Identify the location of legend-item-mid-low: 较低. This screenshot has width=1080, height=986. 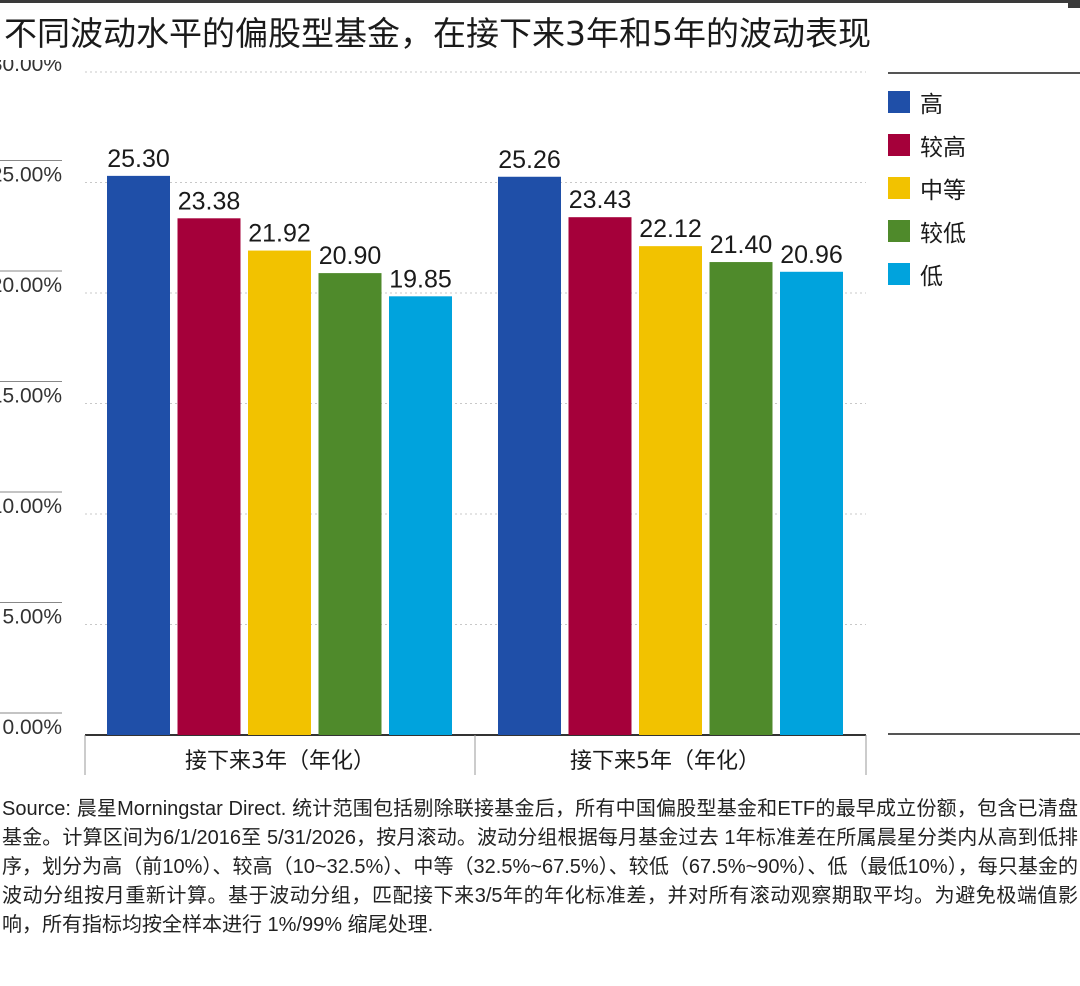
(980, 230).